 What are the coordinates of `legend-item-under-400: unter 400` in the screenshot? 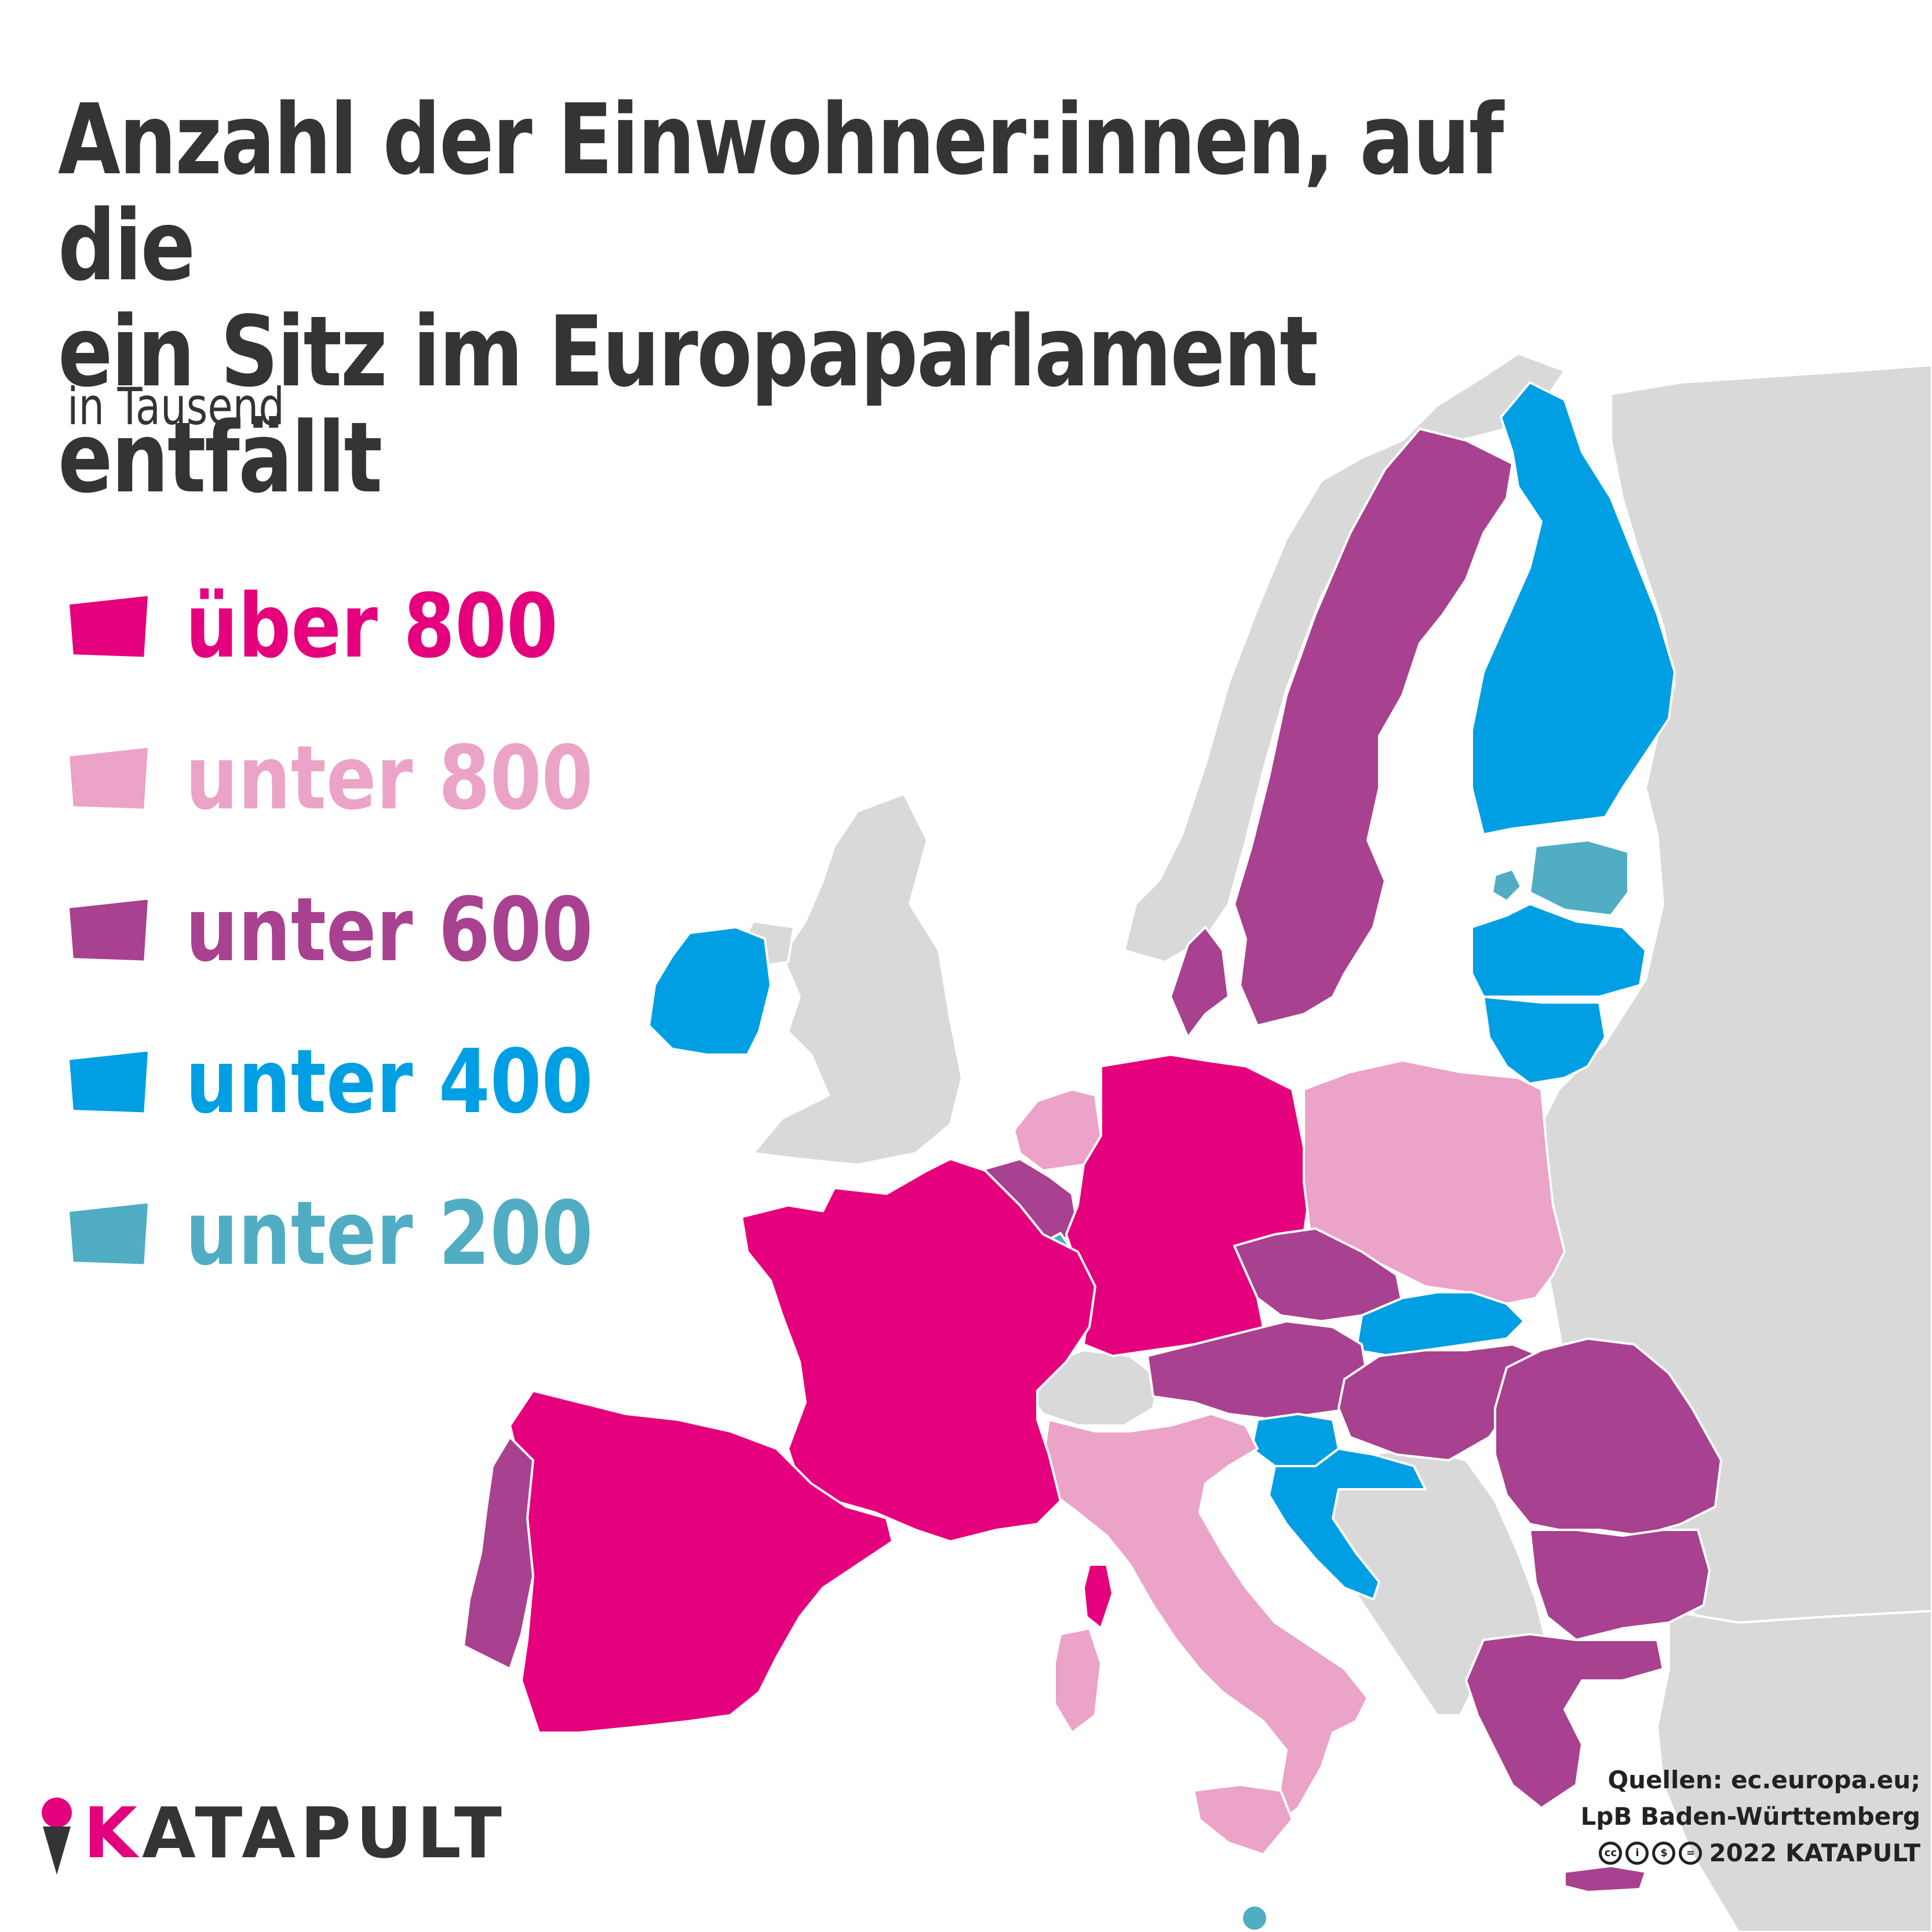 It's located at (370, 1082).